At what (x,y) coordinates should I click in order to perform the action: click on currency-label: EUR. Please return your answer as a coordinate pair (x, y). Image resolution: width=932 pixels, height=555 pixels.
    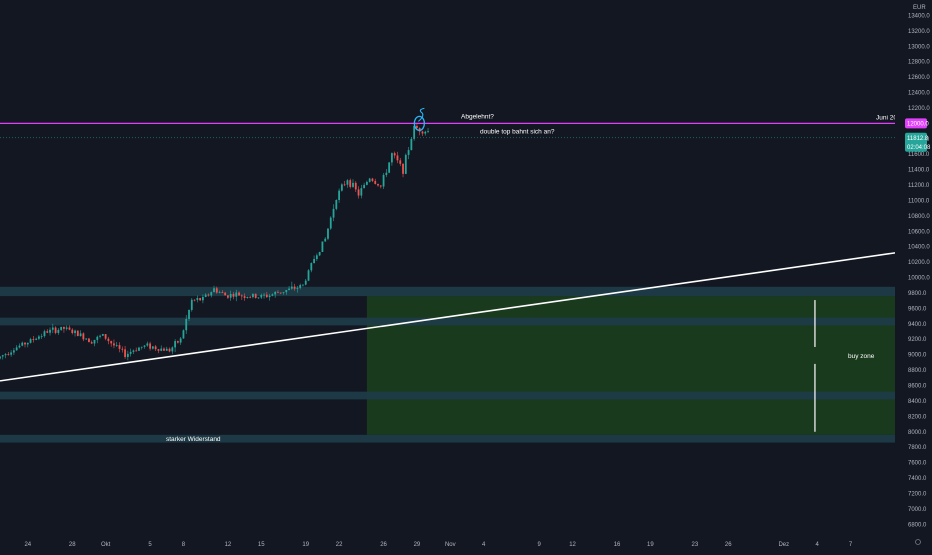
    Looking at the image, I should click on (919, 8).